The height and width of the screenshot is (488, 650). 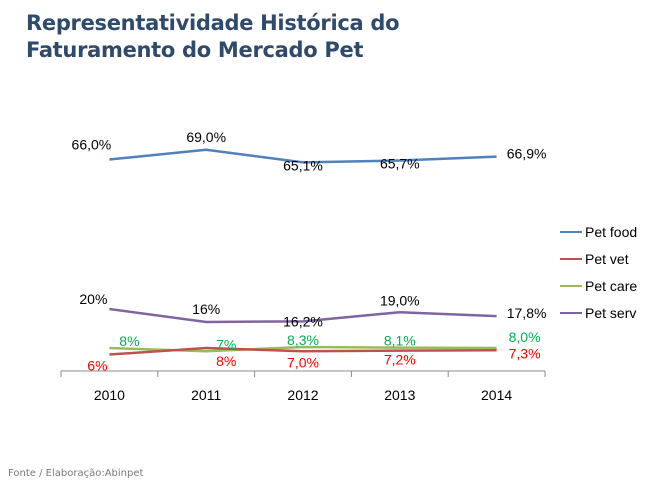 What do you see at coordinates (195, 50) in the screenshot?
I see `chart-title-line-2: Faturamento do Mercado Pet` at bounding box center [195, 50].